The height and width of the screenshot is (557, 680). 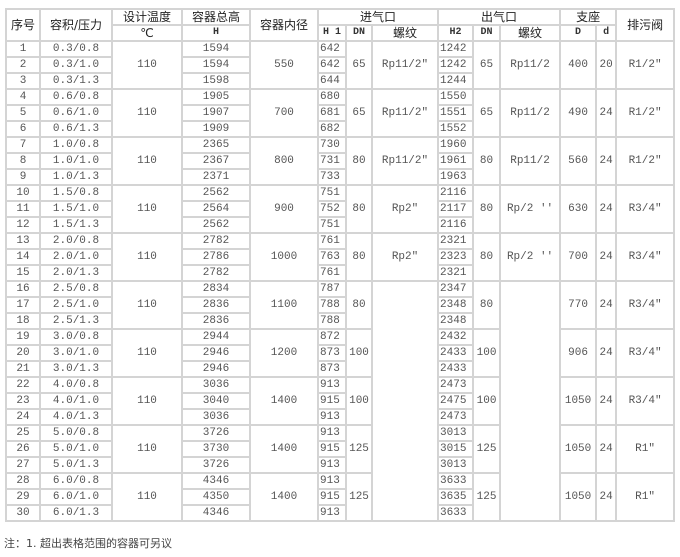 What do you see at coordinates (216, 129) in the screenshot?
I see `total-height: 1909` at bounding box center [216, 129].